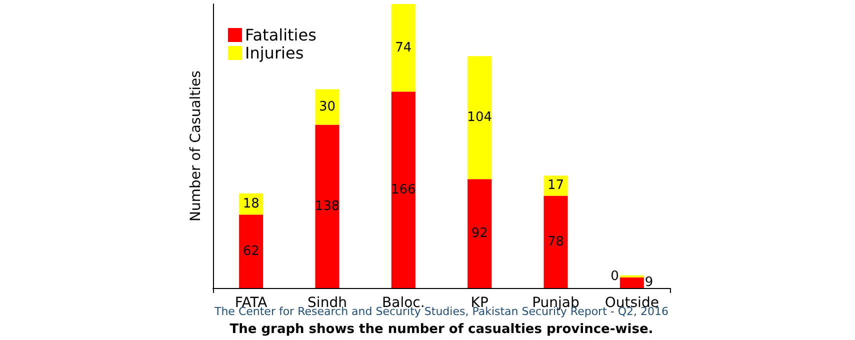 This screenshot has width=855, height=340. What do you see at coordinates (274, 53) in the screenshot?
I see `legend-label: Injuries` at bounding box center [274, 53].